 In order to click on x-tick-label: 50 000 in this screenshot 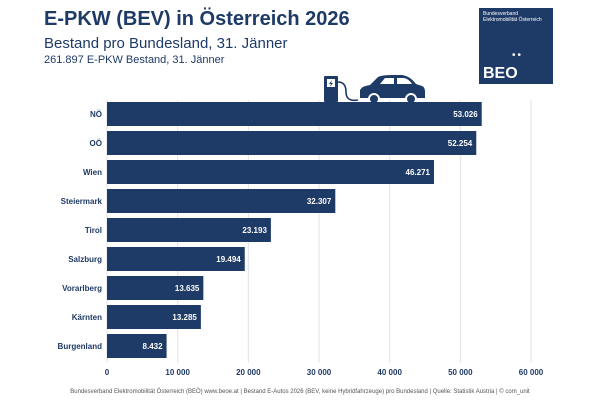, I will do `click(460, 372)`.